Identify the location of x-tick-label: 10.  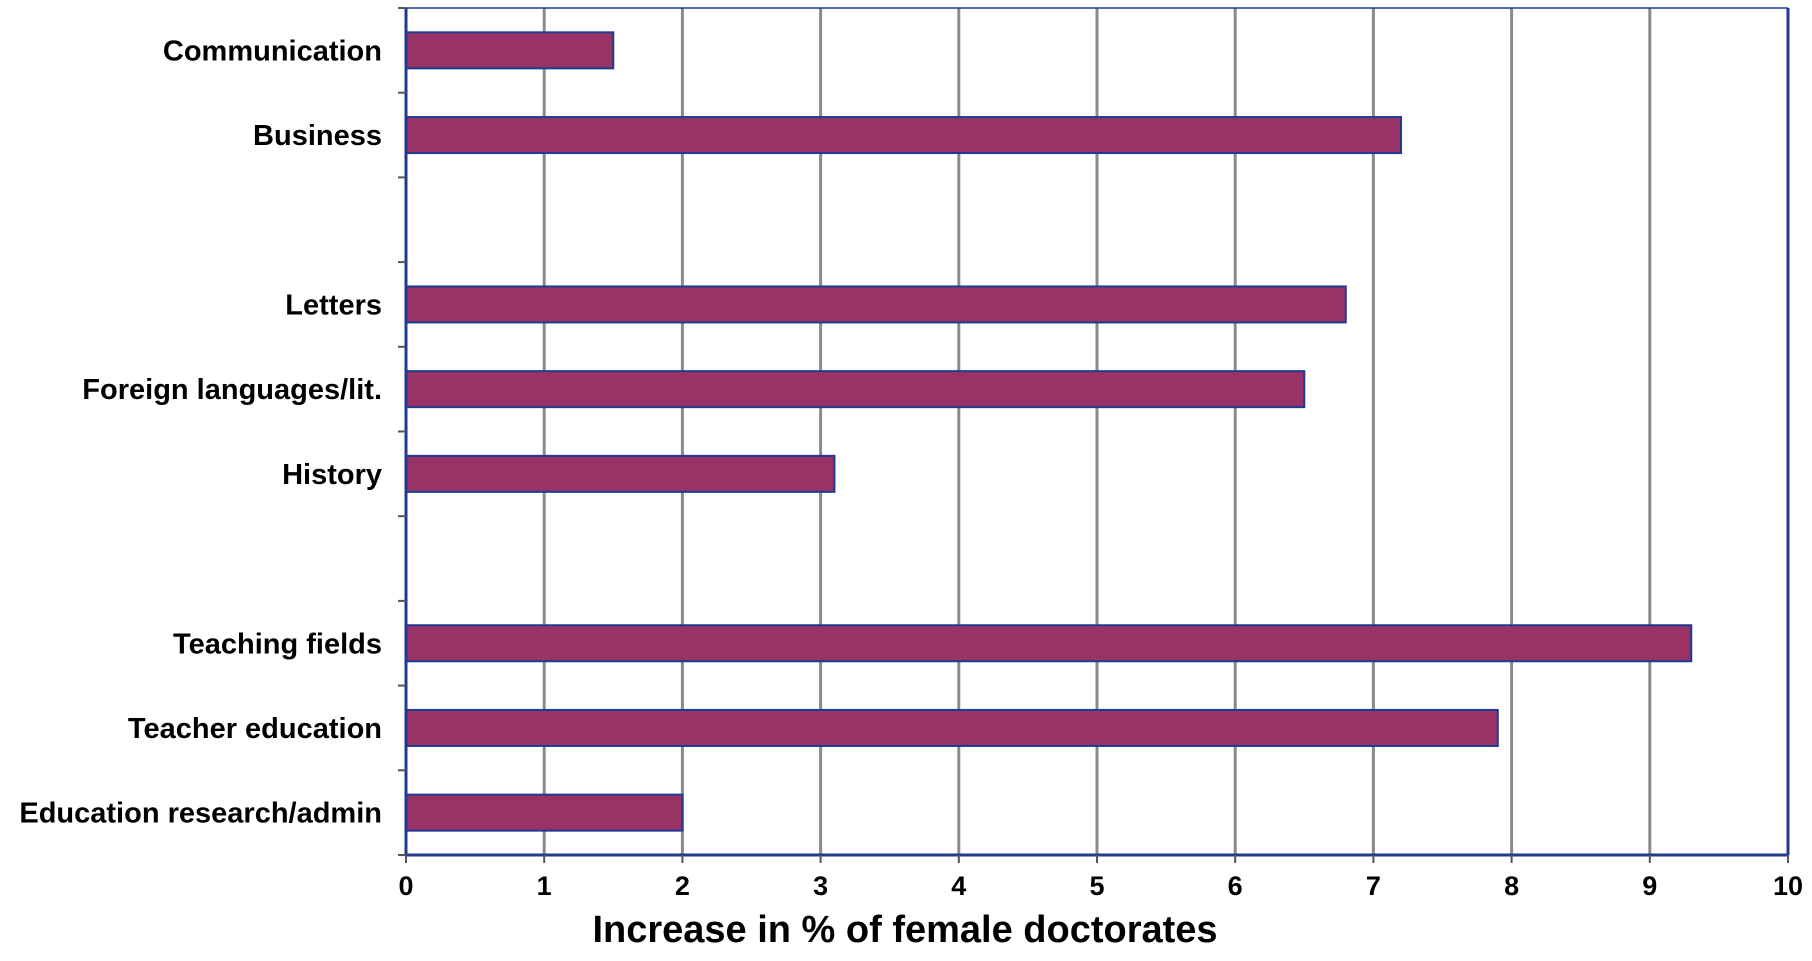
(1788, 886).